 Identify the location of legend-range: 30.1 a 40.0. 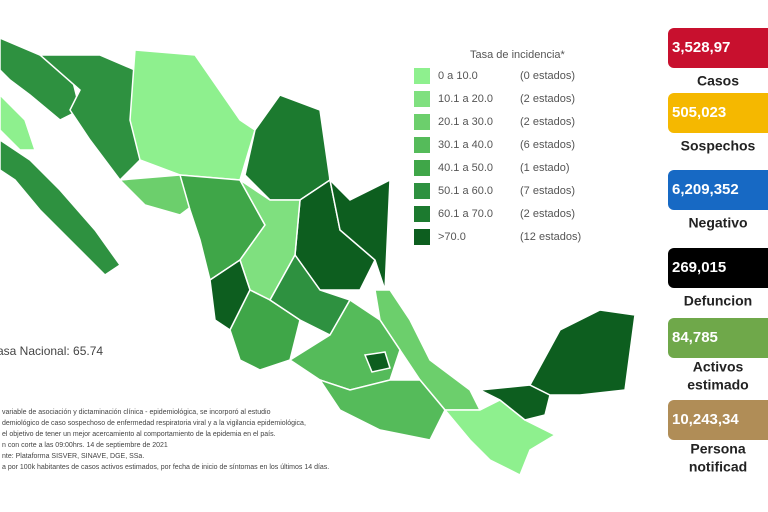
(465, 145).